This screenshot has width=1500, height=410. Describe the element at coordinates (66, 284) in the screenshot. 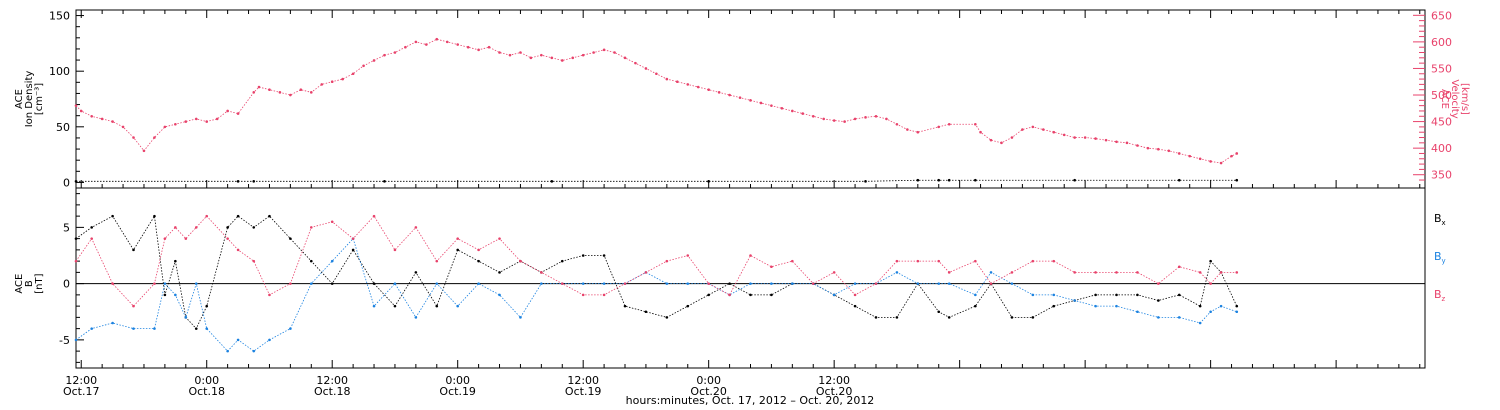

I see `b-field-tick-label: 0` at that location.